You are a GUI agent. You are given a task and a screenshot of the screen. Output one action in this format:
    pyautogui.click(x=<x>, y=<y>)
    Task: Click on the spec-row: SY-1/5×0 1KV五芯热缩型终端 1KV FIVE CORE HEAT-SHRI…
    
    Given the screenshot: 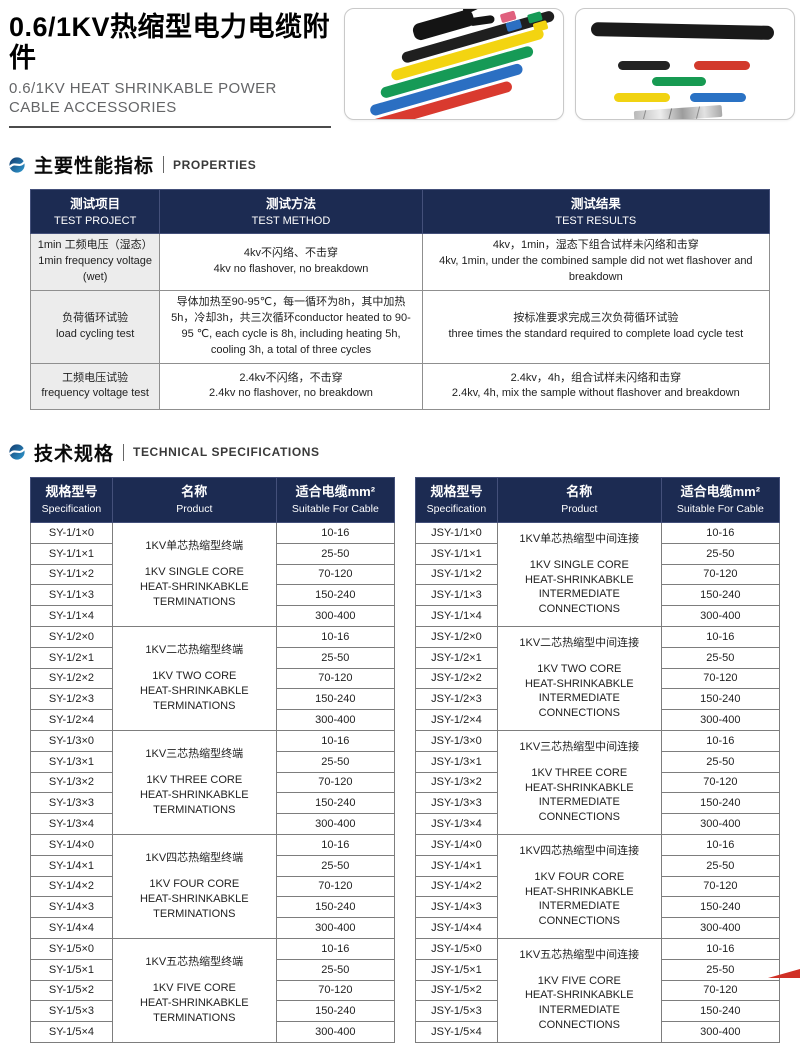 What is the action you would take?
    pyautogui.click(x=213, y=990)
    